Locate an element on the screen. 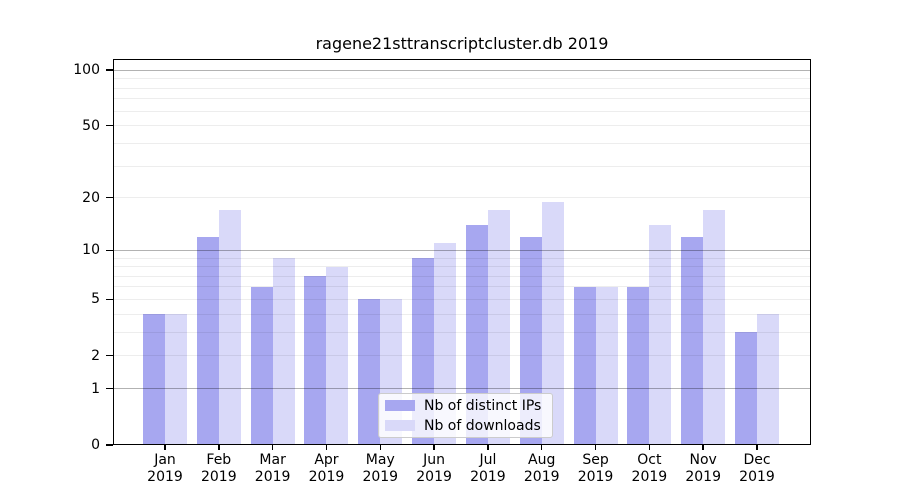 The height and width of the screenshot is (500, 900). legend-swatch-distinct-ips is located at coordinates (400, 405).